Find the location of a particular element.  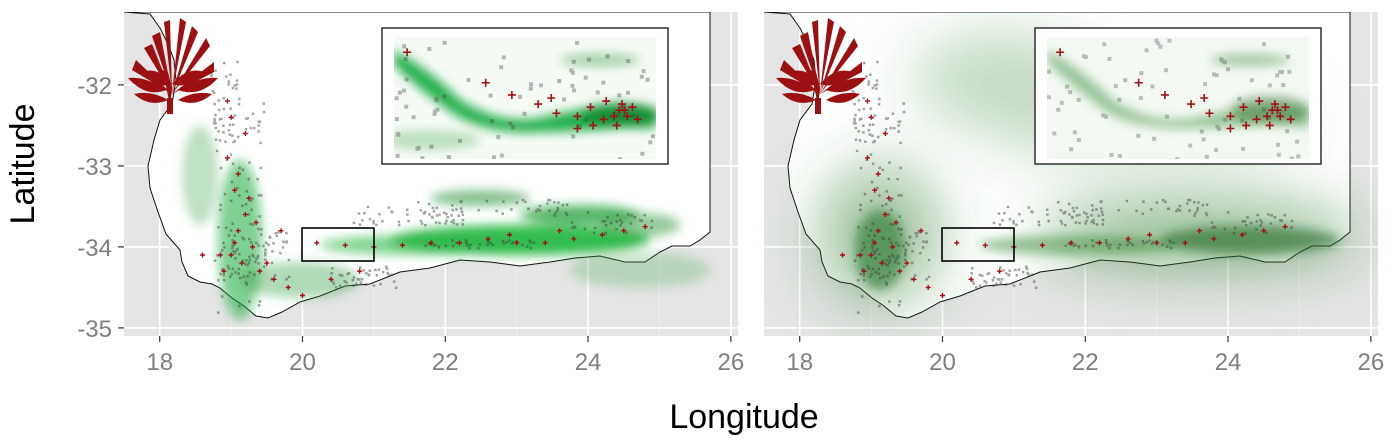

x-tick-label: 26 is located at coordinates (731, 362).